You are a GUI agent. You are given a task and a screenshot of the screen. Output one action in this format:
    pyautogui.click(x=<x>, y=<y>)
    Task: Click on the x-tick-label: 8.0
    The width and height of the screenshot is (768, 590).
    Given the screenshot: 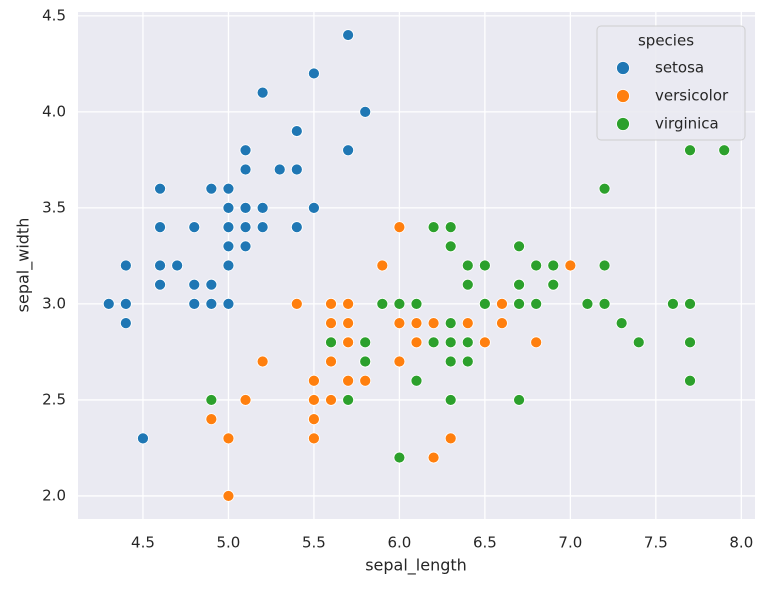 What is the action you would take?
    pyautogui.click(x=741, y=543)
    